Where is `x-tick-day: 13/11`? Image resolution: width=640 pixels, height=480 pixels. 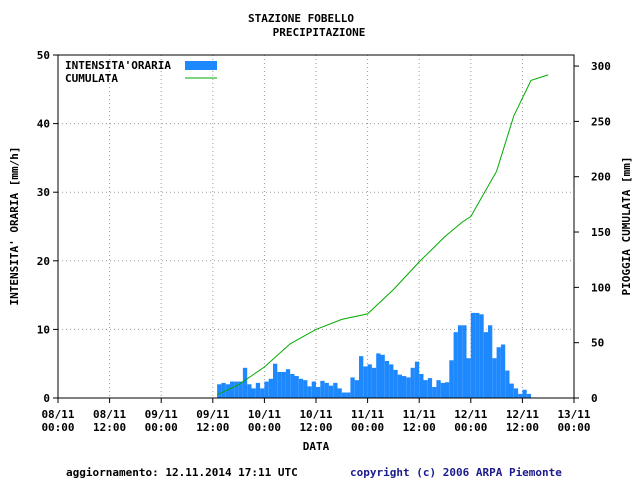 x-tick-day: 13/11 is located at coordinates (573, 414).